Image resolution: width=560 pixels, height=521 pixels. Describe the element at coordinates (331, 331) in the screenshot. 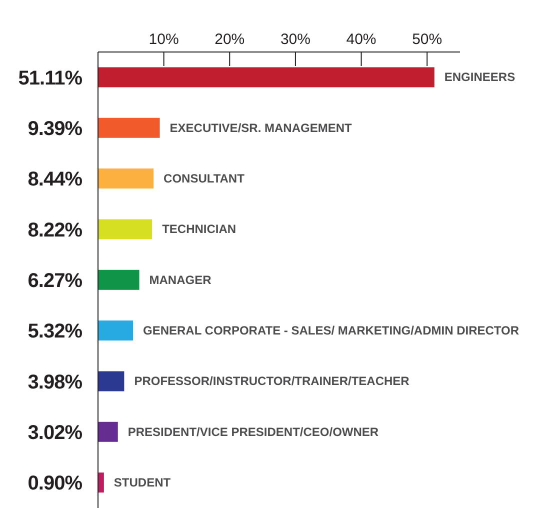

I see `y-tick-label: GENERAL CORPORATE - SALES/ MARKETING/ADMIN DIRECTOR` at that location.